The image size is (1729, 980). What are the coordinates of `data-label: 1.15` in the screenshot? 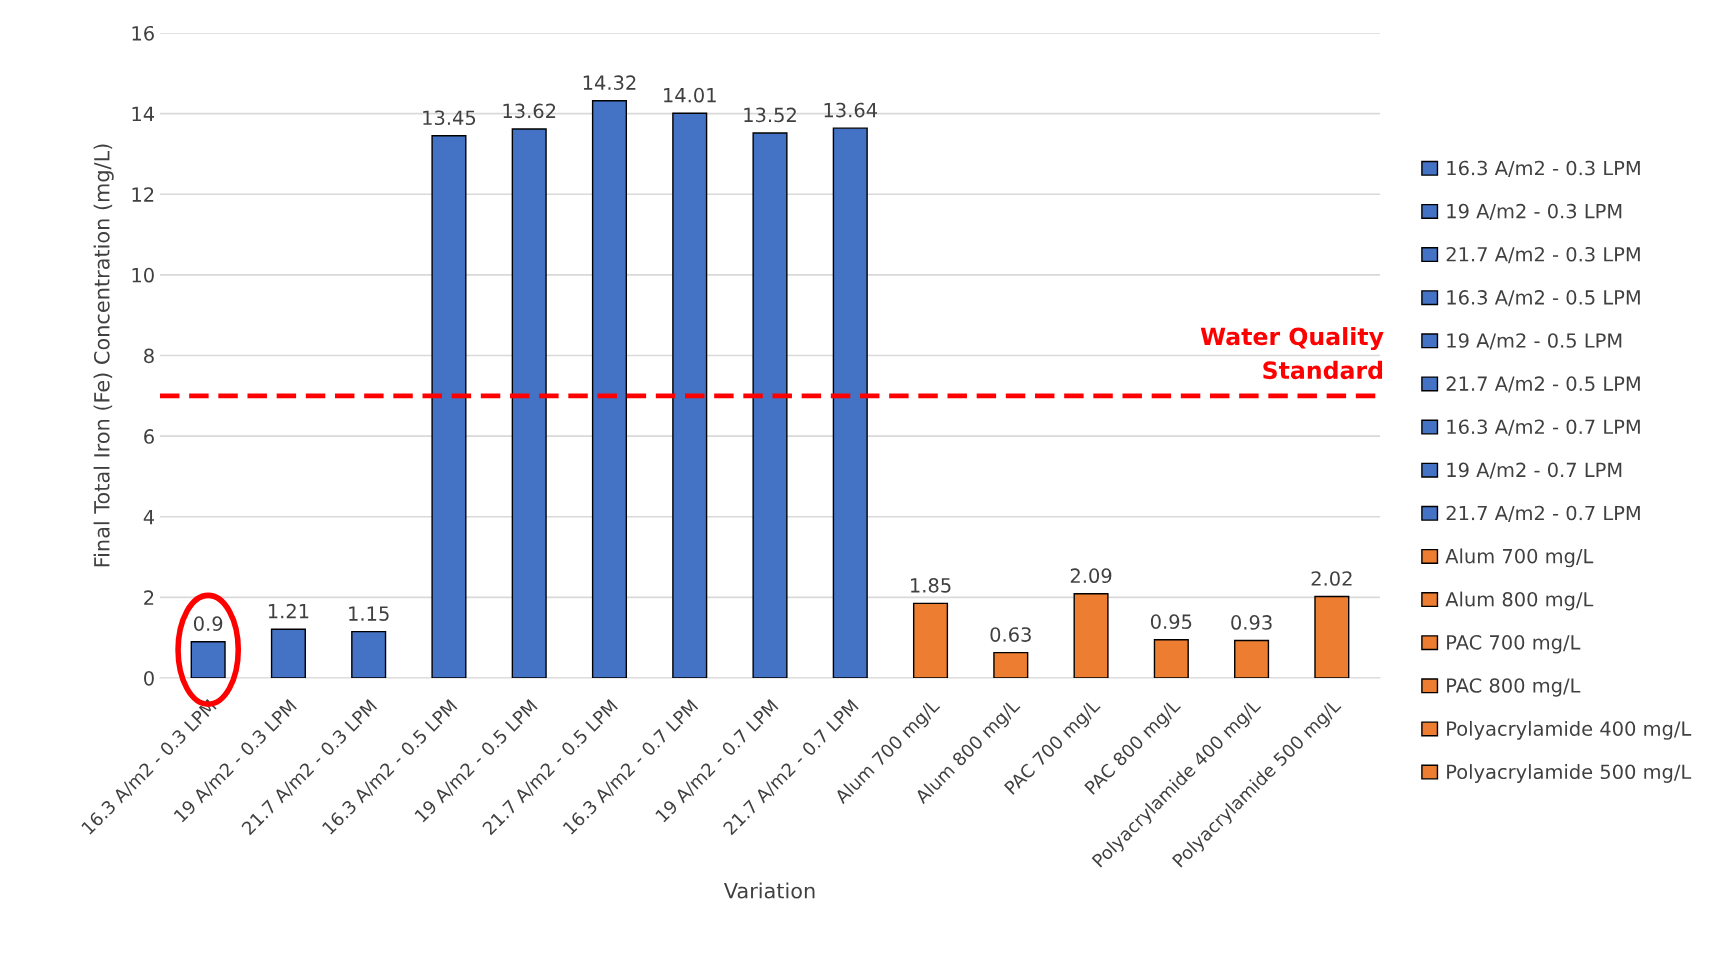 It's located at (369, 613).